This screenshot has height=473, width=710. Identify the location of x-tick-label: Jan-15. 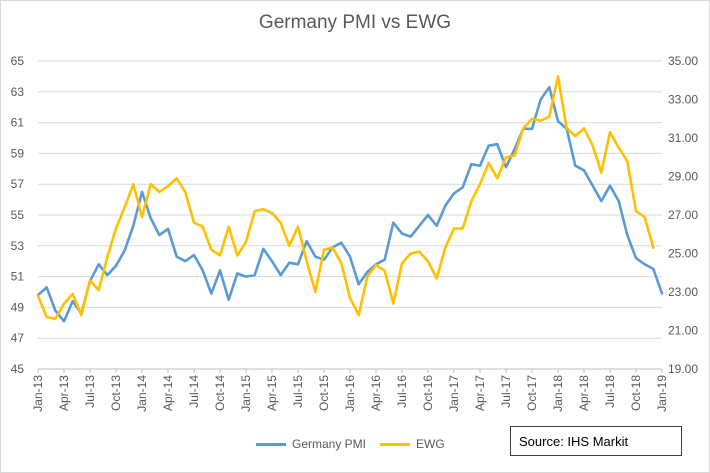
(246, 393).